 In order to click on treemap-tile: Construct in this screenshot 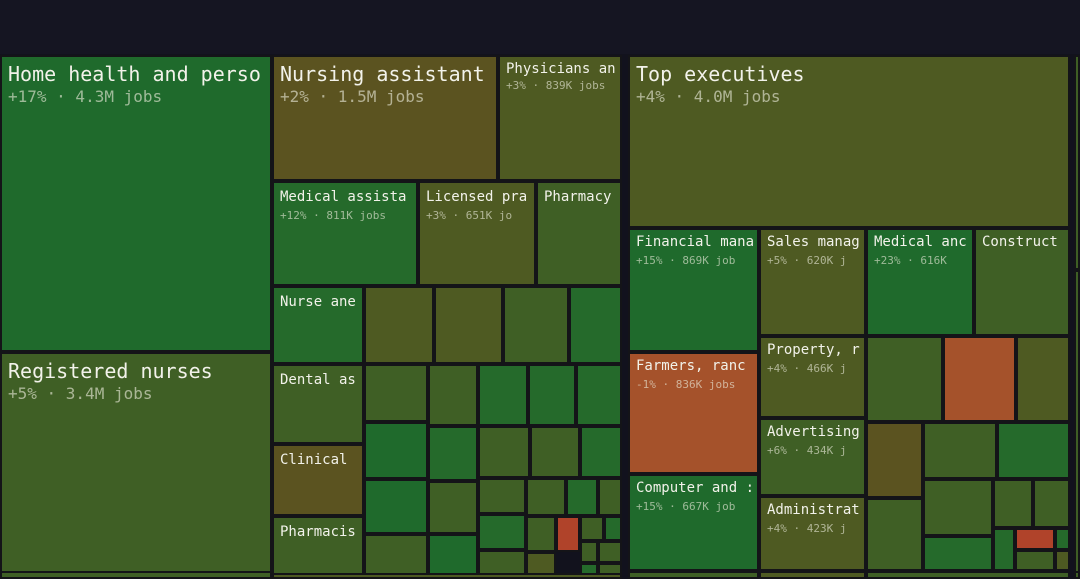, I will do `click(1022, 282)`.